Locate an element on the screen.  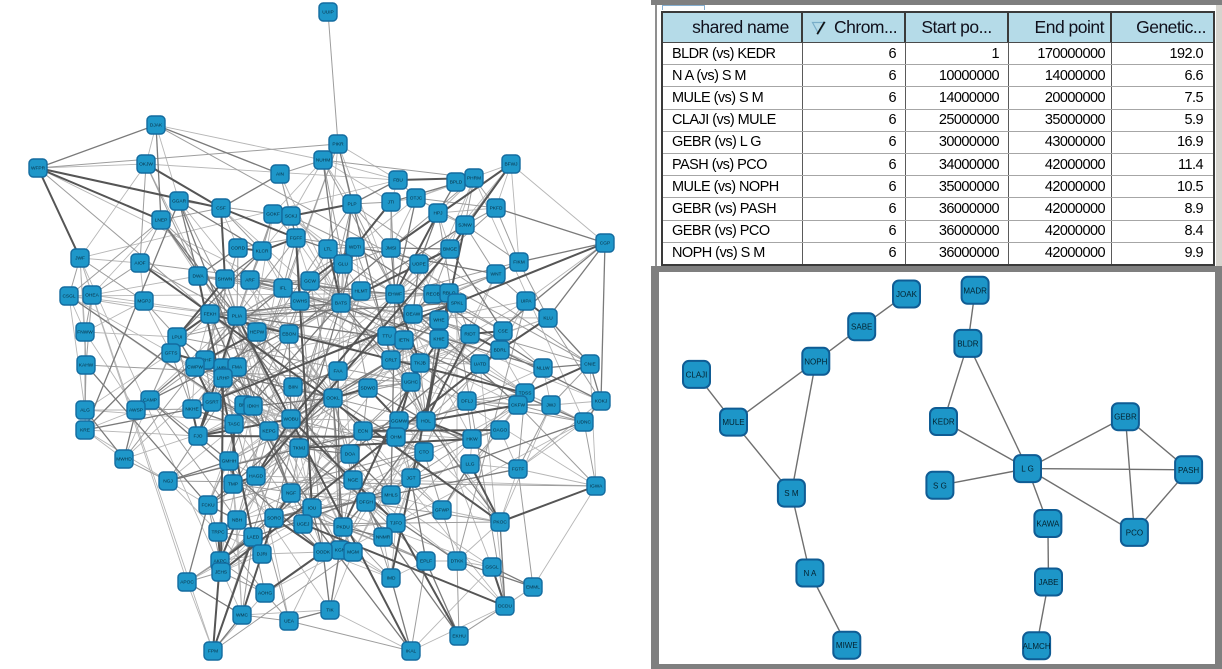
svg-text: HKW is located at coordinates (472, 440).